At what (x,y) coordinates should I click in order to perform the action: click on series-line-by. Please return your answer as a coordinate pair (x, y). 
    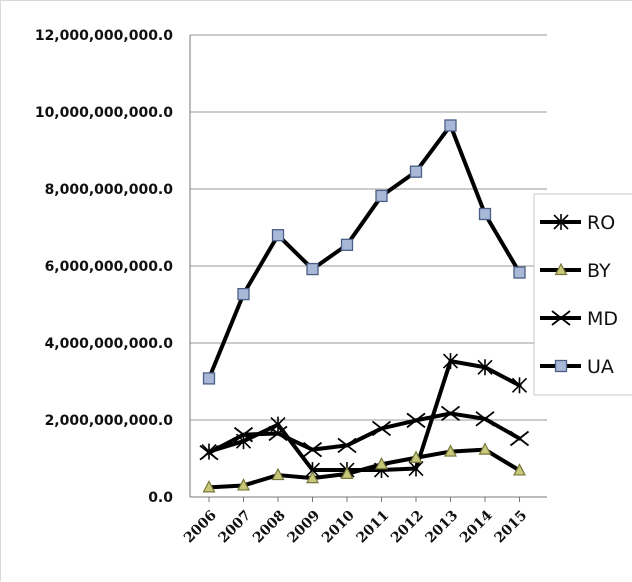
    Looking at the image, I should click on (364, 468).